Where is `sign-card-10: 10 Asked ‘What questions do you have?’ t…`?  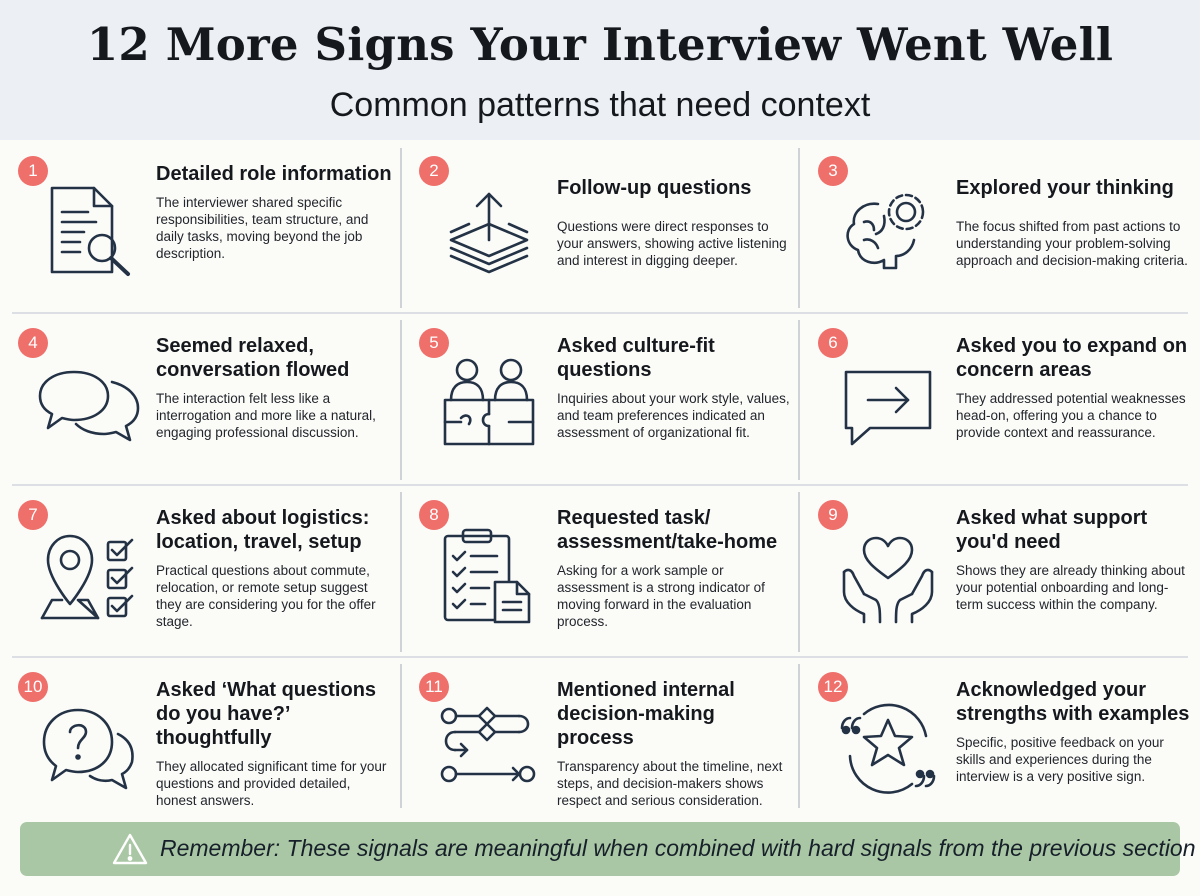
sign-card-10: 10 Asked ‘What questions do you have?’ t… is located at coordinates (199, 744).